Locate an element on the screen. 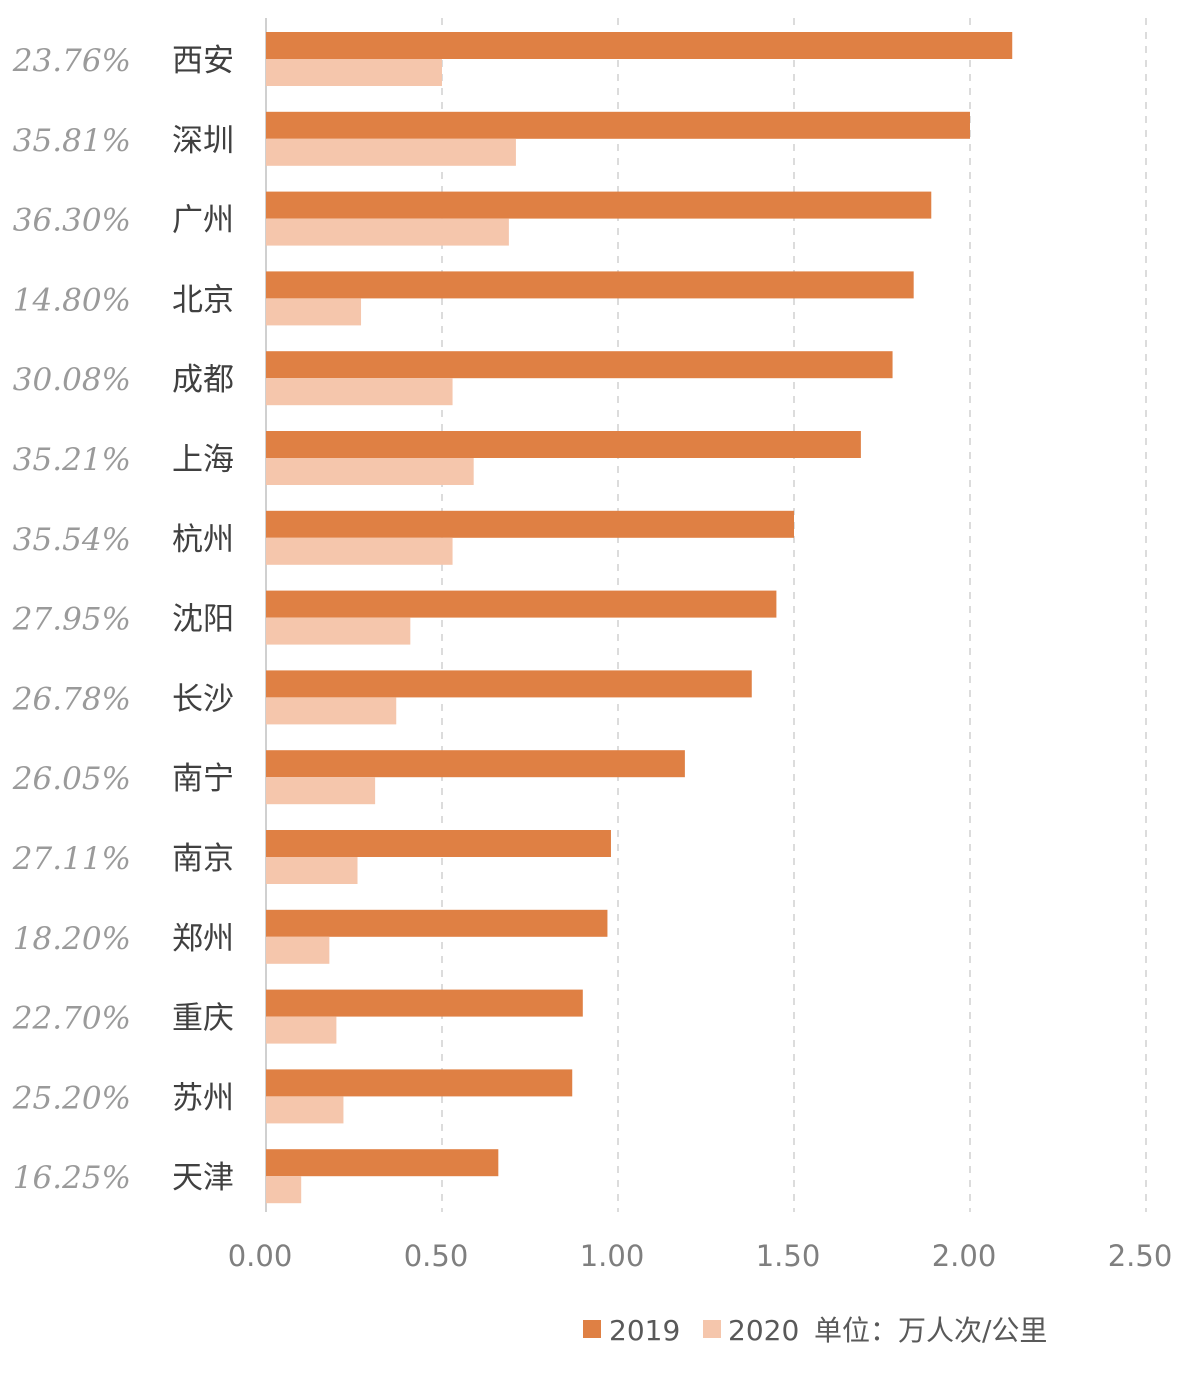  category-label: 广州 is located at coordinates (203, 221).